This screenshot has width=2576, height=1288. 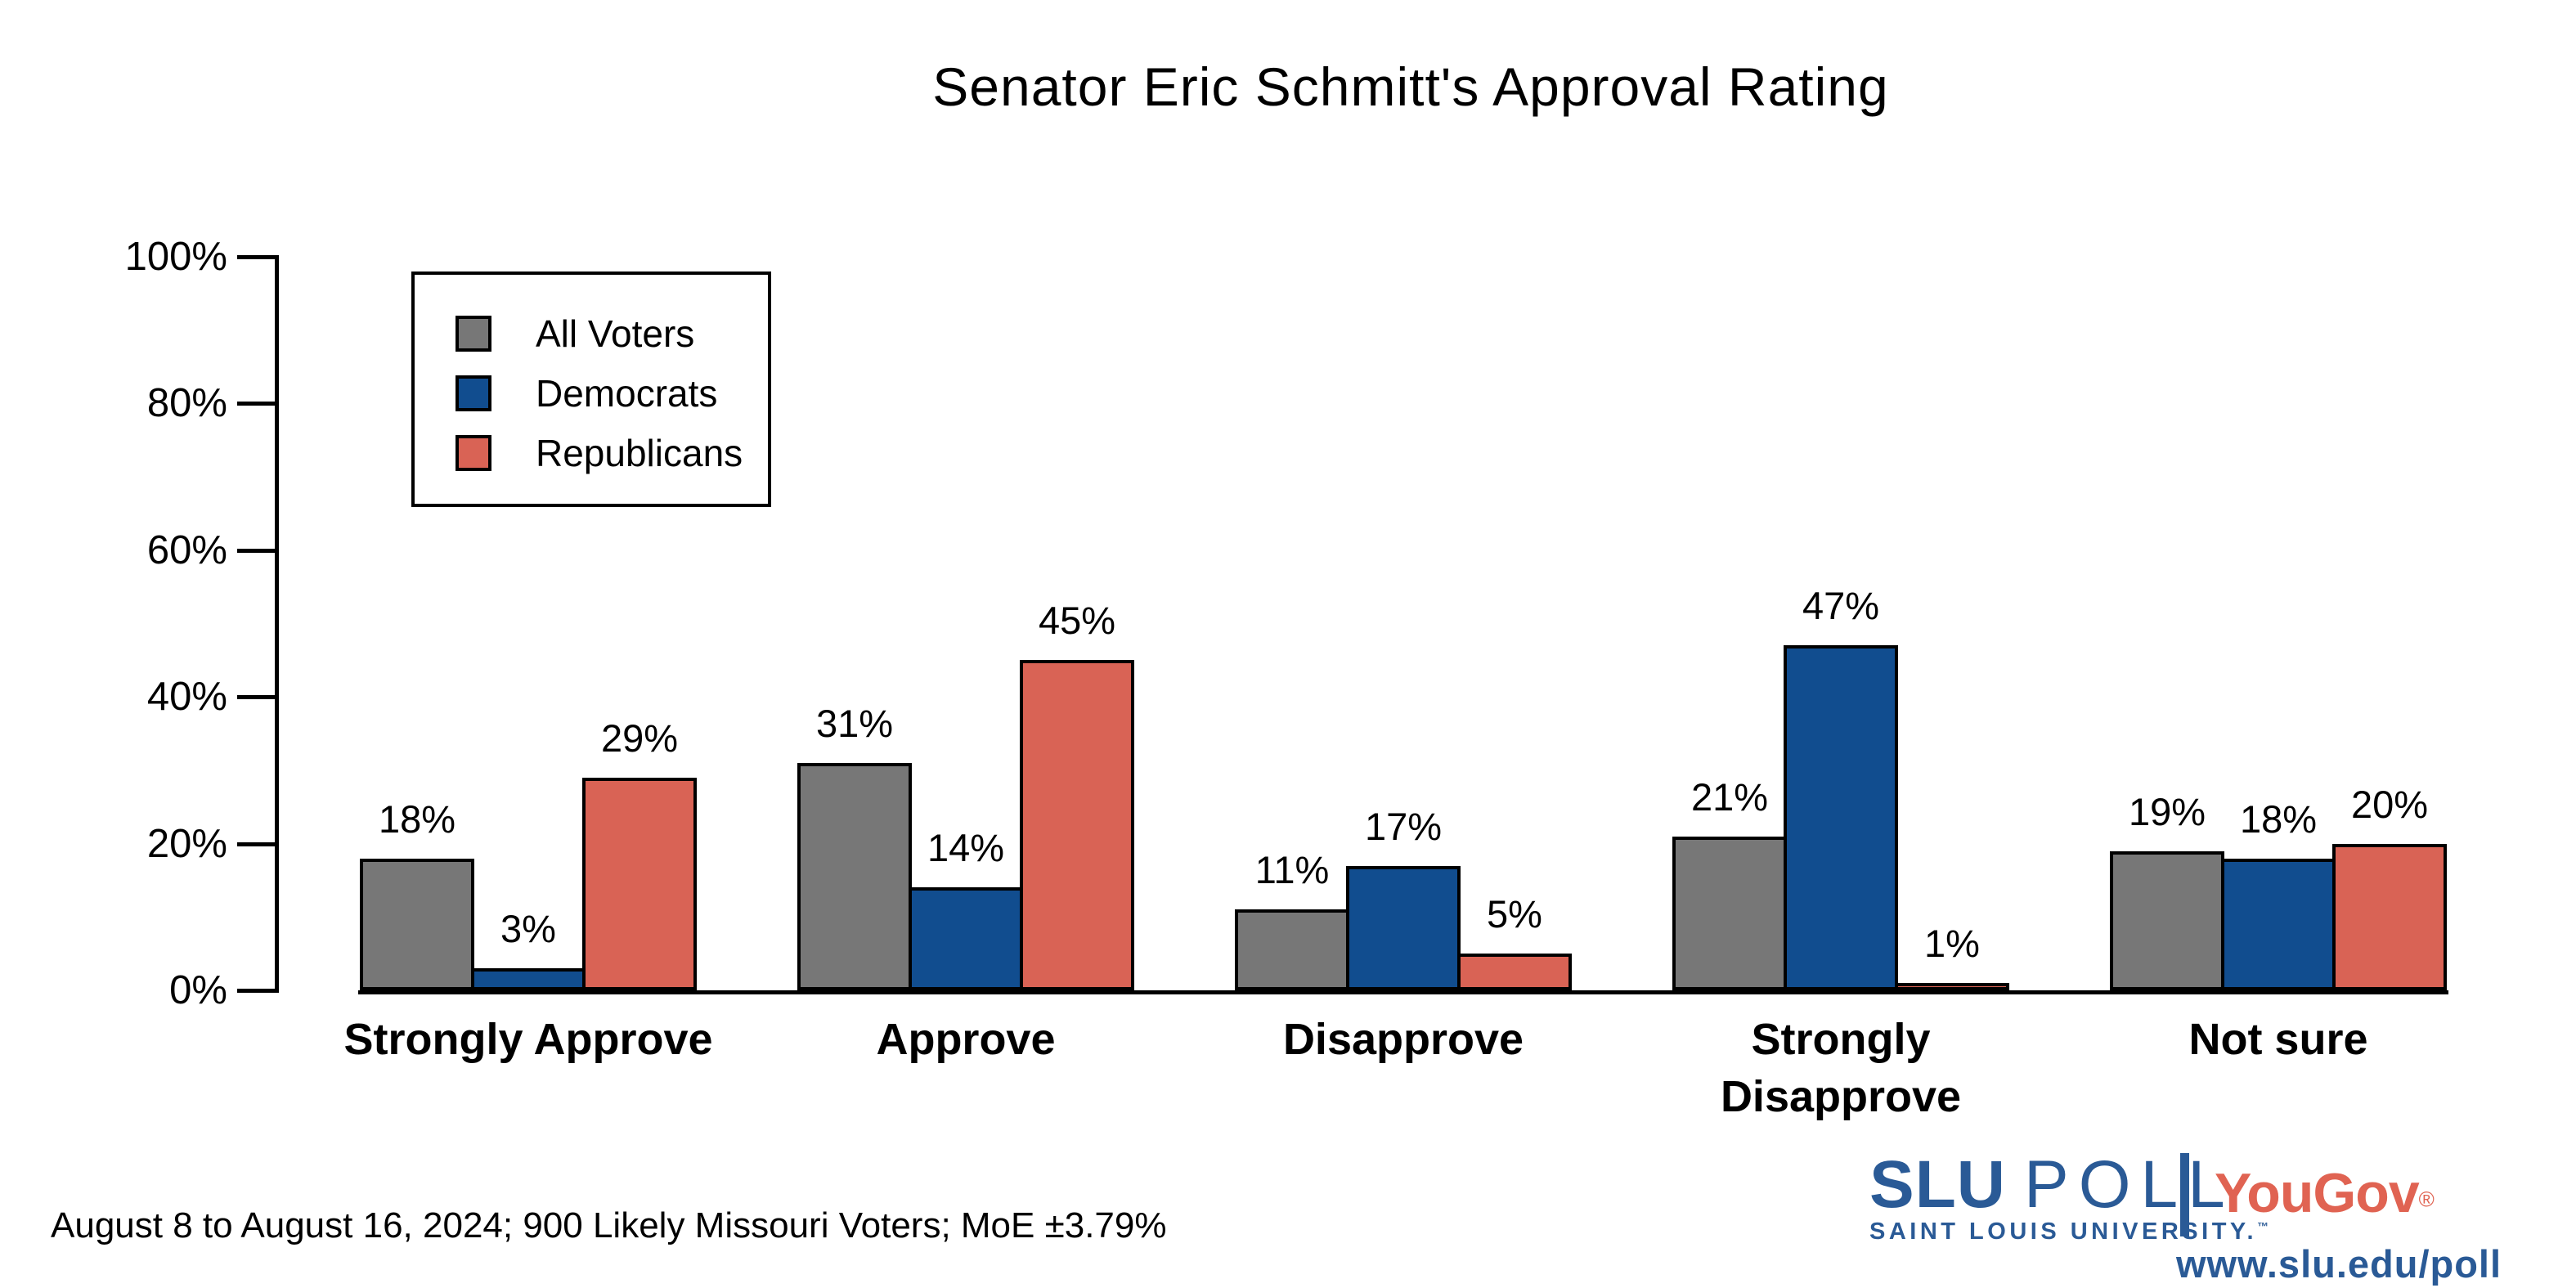 What do you see at coordinates (1841, 606) in the screenshot?
I see `bar-value-label: 47%` at bounding box center [1841, 606].